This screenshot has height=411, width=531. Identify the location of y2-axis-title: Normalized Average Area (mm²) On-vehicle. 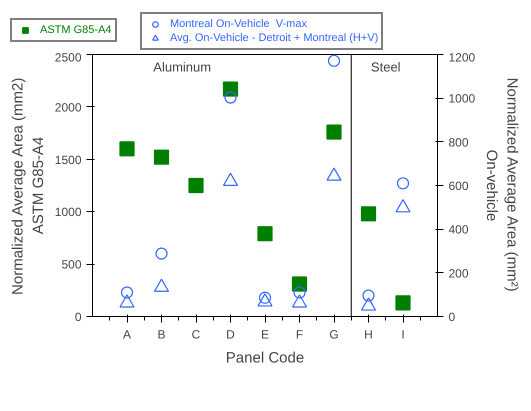
(502, 185).